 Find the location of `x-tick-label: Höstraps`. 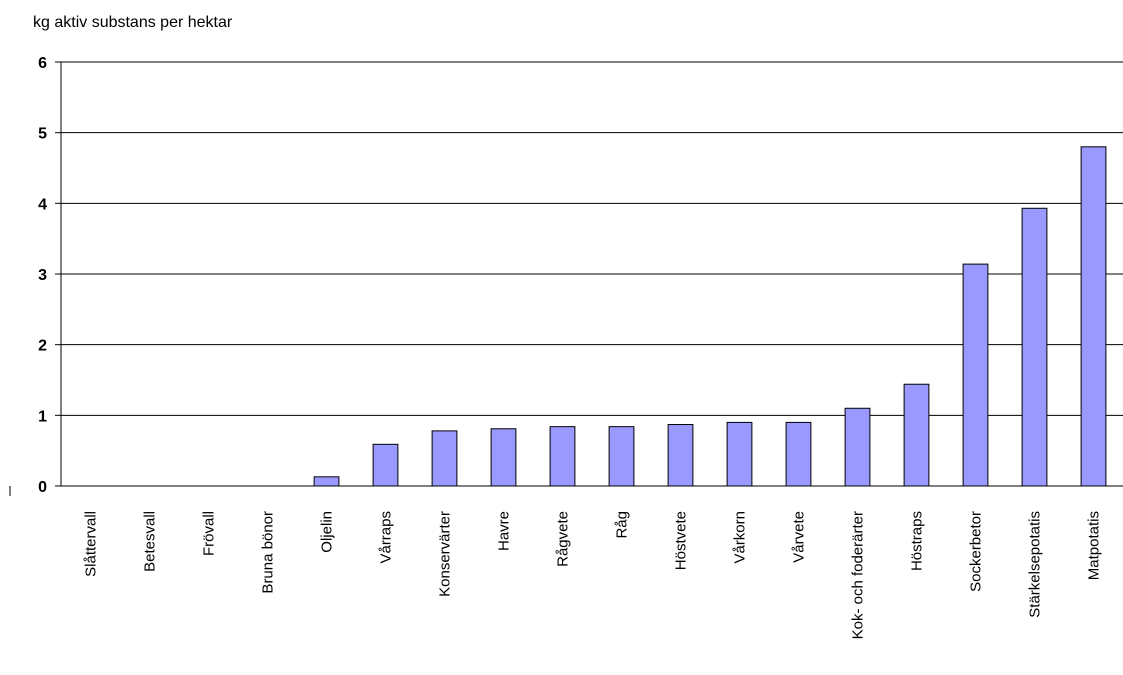

x-tick-label: Höstraps is located at coordinates (917, 541).